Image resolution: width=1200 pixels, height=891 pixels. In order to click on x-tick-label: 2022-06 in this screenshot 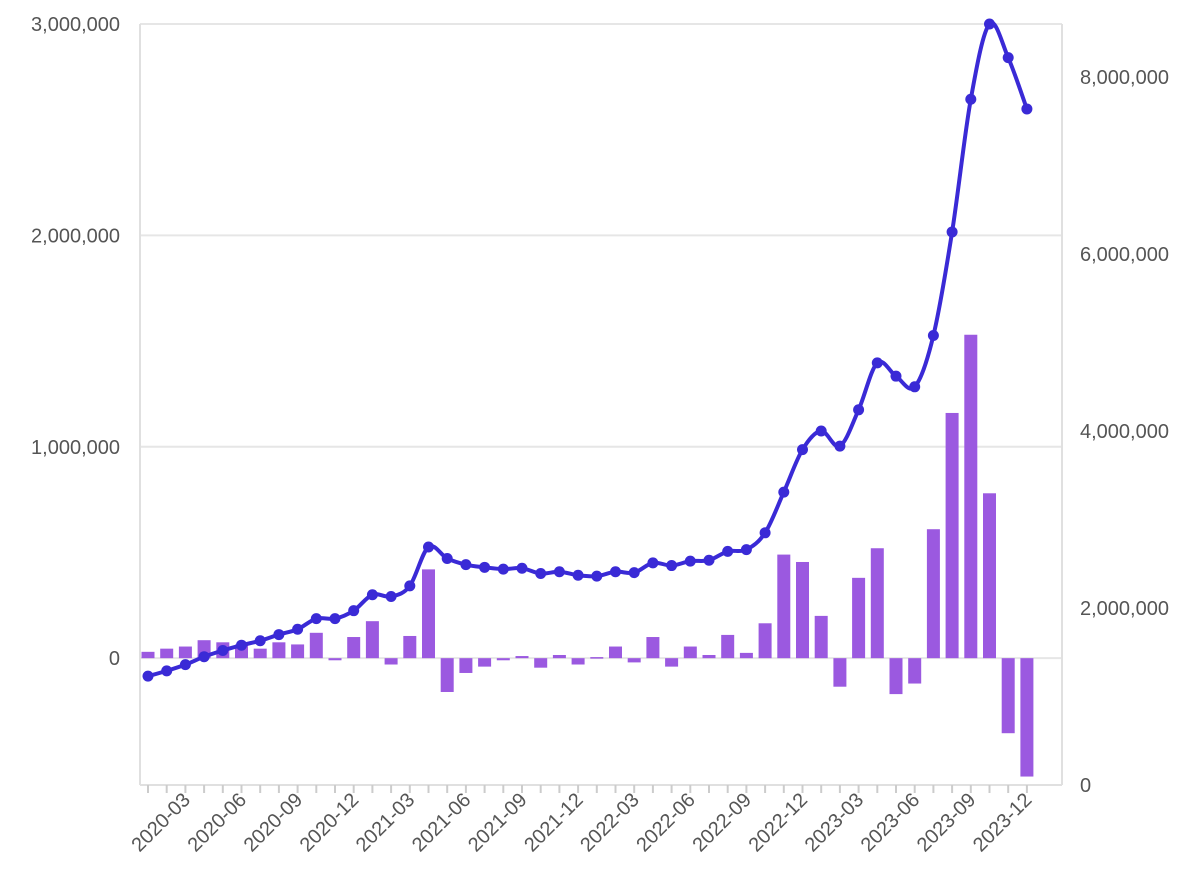, I will do `click(665, 822)`.